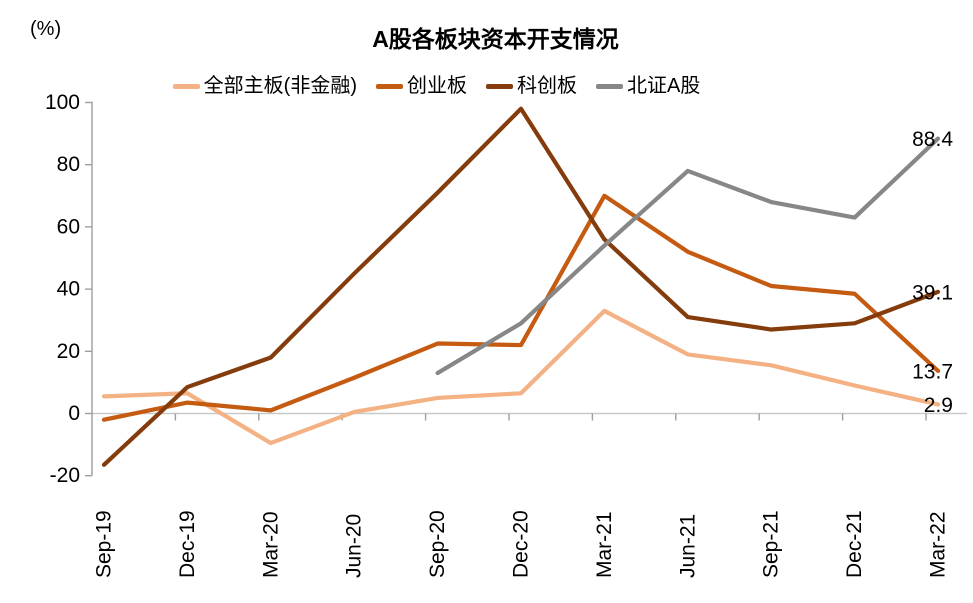 Image resolution: width=973 pixels, height=603 pixels. Describe the element at coordinates (187, 544) in the screenshot. I see `x-axis-label: Dec-19` at that location.